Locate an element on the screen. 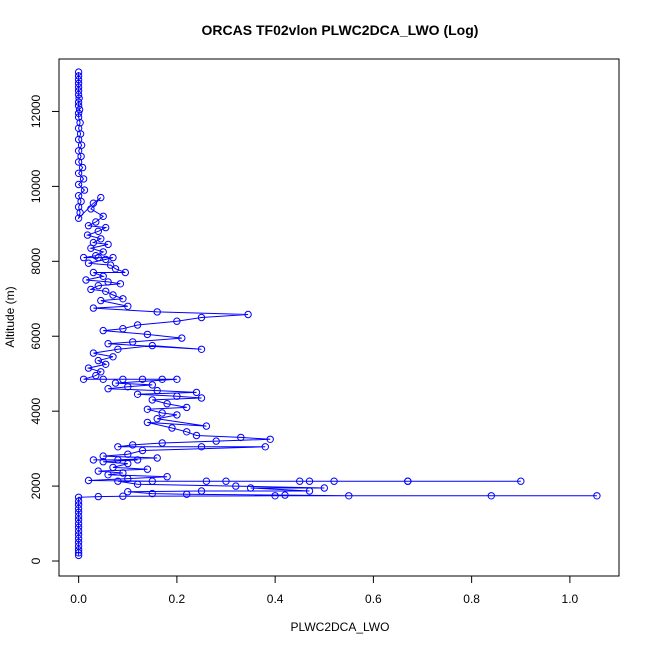  x-tick-label: 0.8 is located at coordinates (471, 599).